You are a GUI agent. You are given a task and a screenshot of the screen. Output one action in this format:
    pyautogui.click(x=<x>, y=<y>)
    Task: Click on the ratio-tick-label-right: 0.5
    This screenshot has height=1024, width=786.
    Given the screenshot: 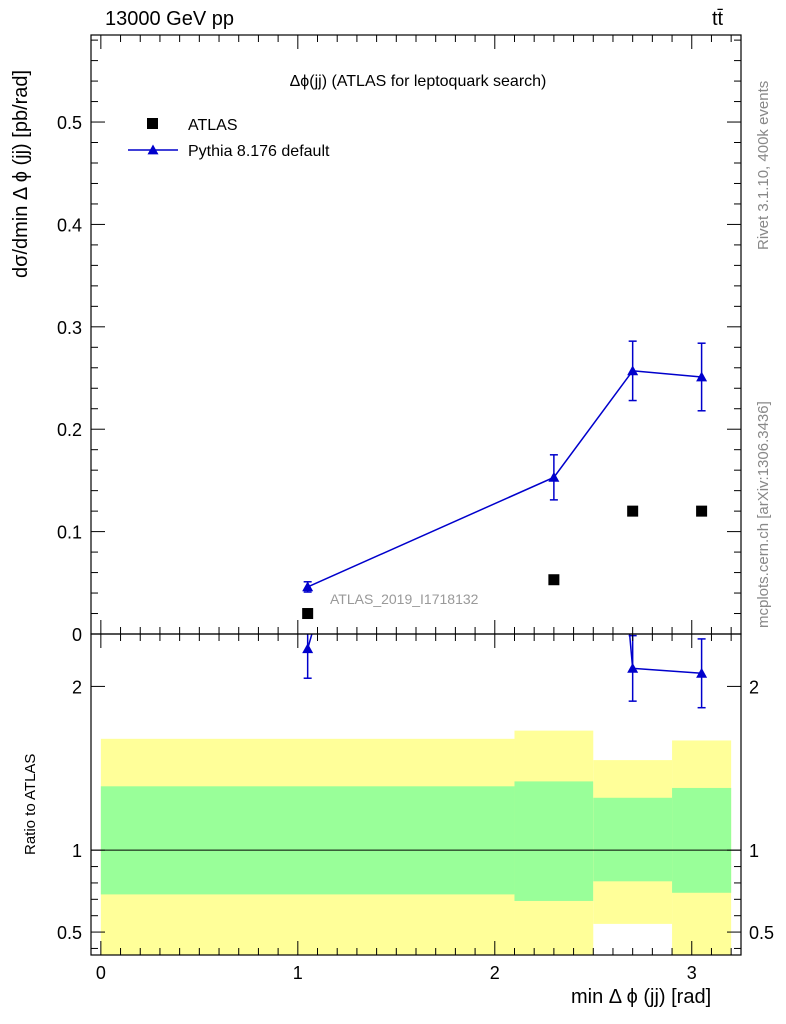 What is the action you would take?
    pyautogui.click(x=761, y=933)
    